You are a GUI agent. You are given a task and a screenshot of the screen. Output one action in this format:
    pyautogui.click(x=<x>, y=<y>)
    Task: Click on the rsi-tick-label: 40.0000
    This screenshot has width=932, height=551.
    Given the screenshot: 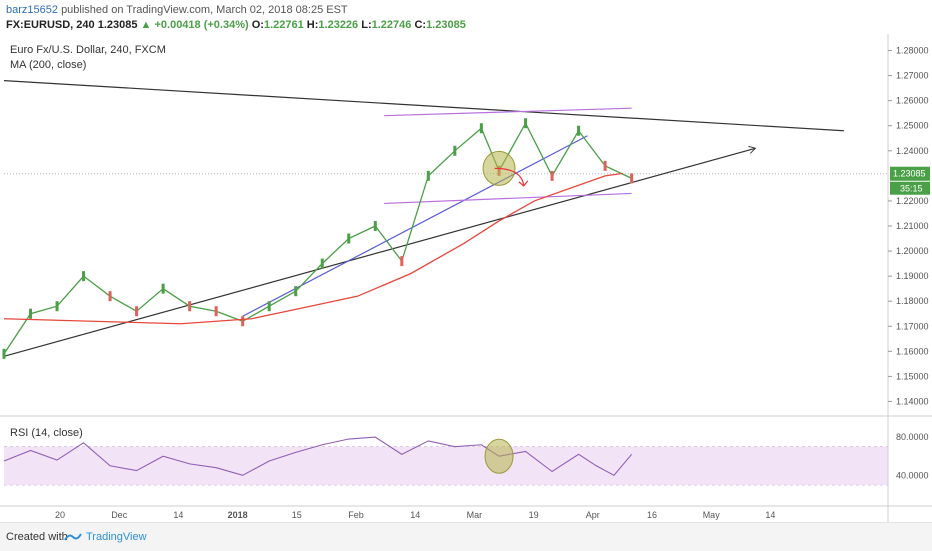 What is the action you would take?
    pyautogui.click(x=912, y=475)
    